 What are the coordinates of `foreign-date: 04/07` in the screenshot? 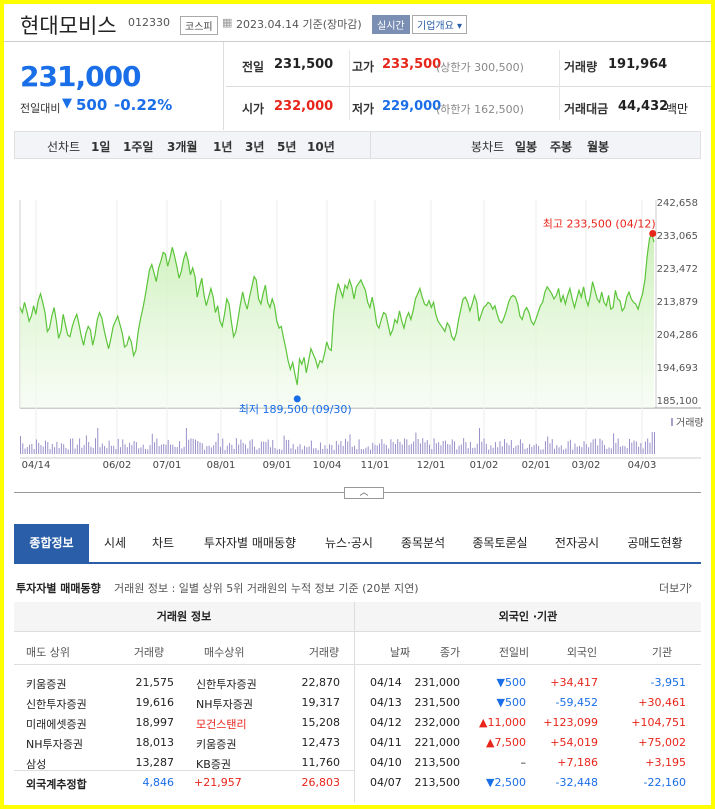 It's located at (386, 782).